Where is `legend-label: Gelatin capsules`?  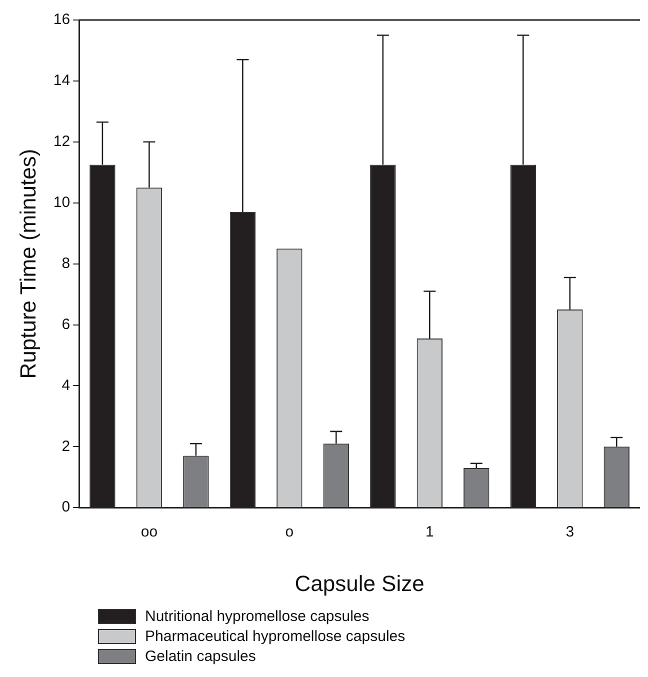
legend-label: Gelatin capsules is located at coordinates (200, 656).